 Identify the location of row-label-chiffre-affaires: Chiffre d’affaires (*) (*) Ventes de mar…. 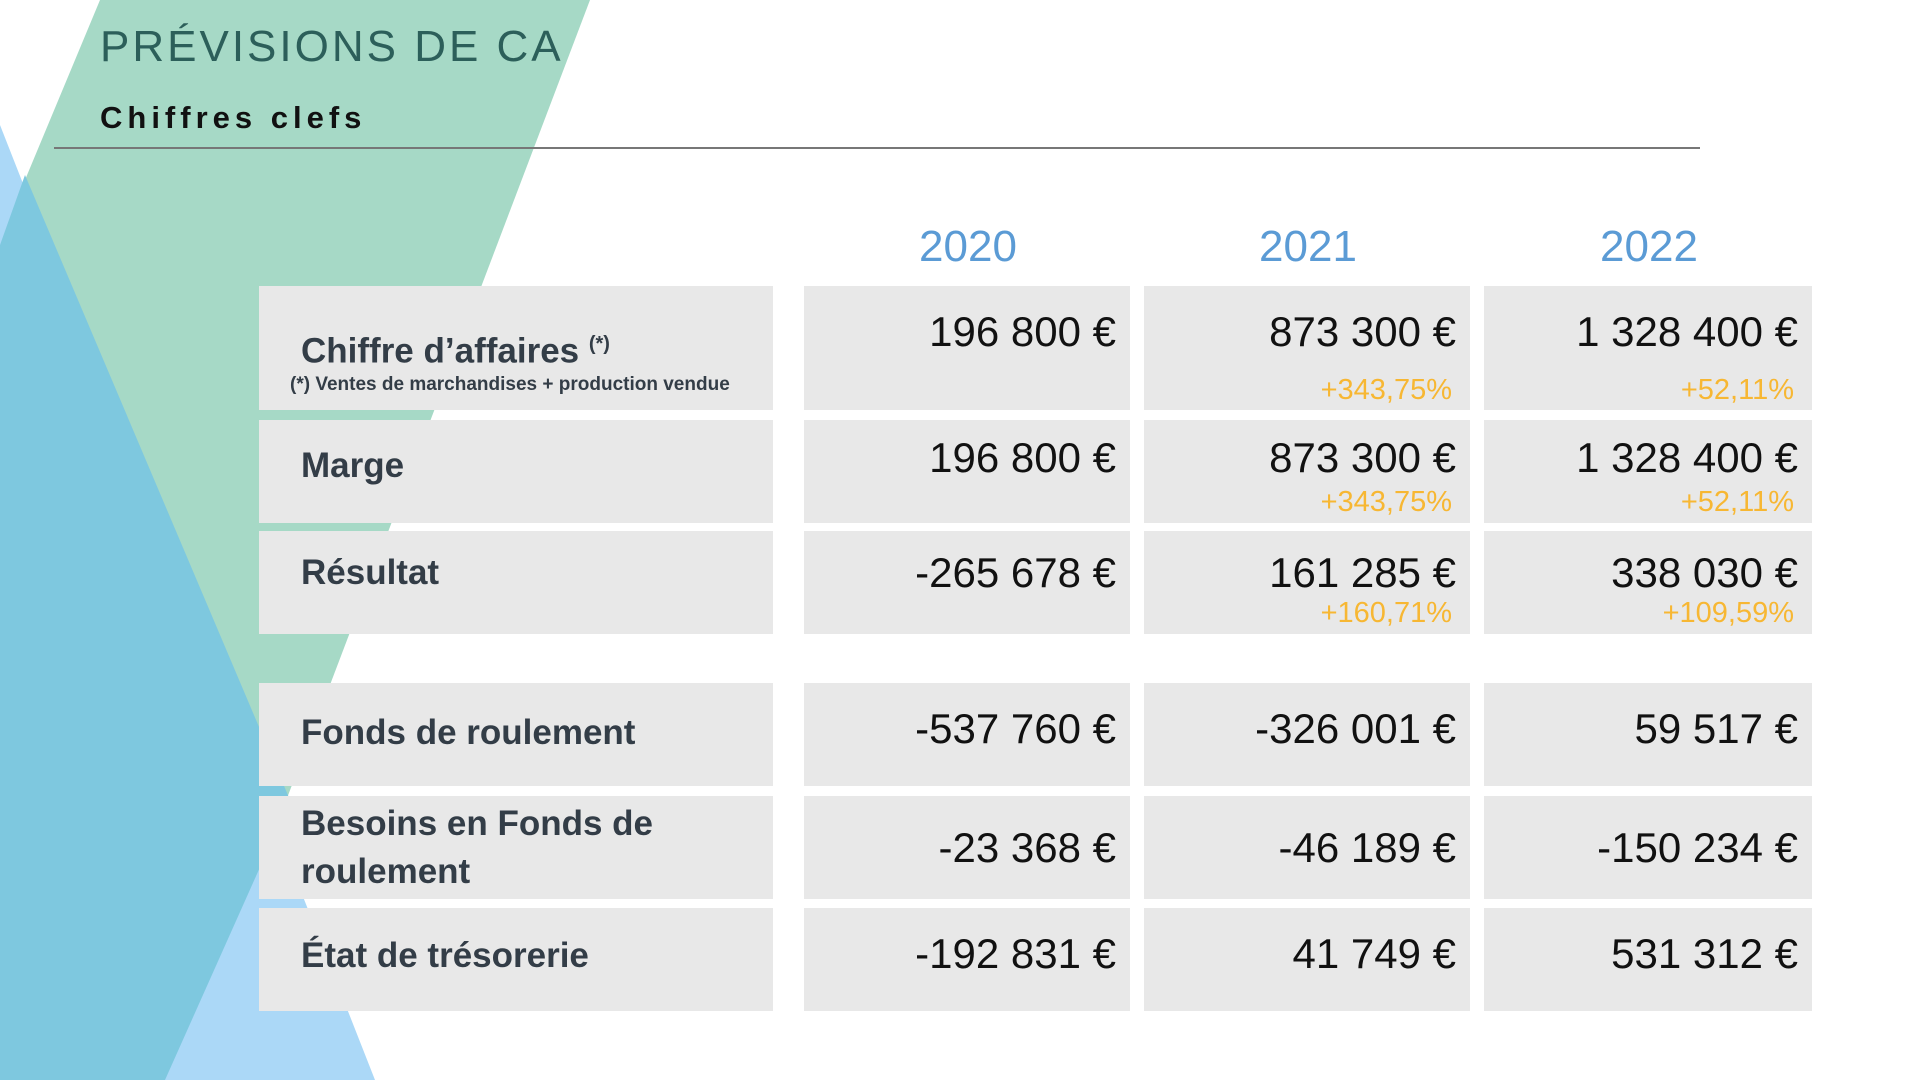
(516, 348).